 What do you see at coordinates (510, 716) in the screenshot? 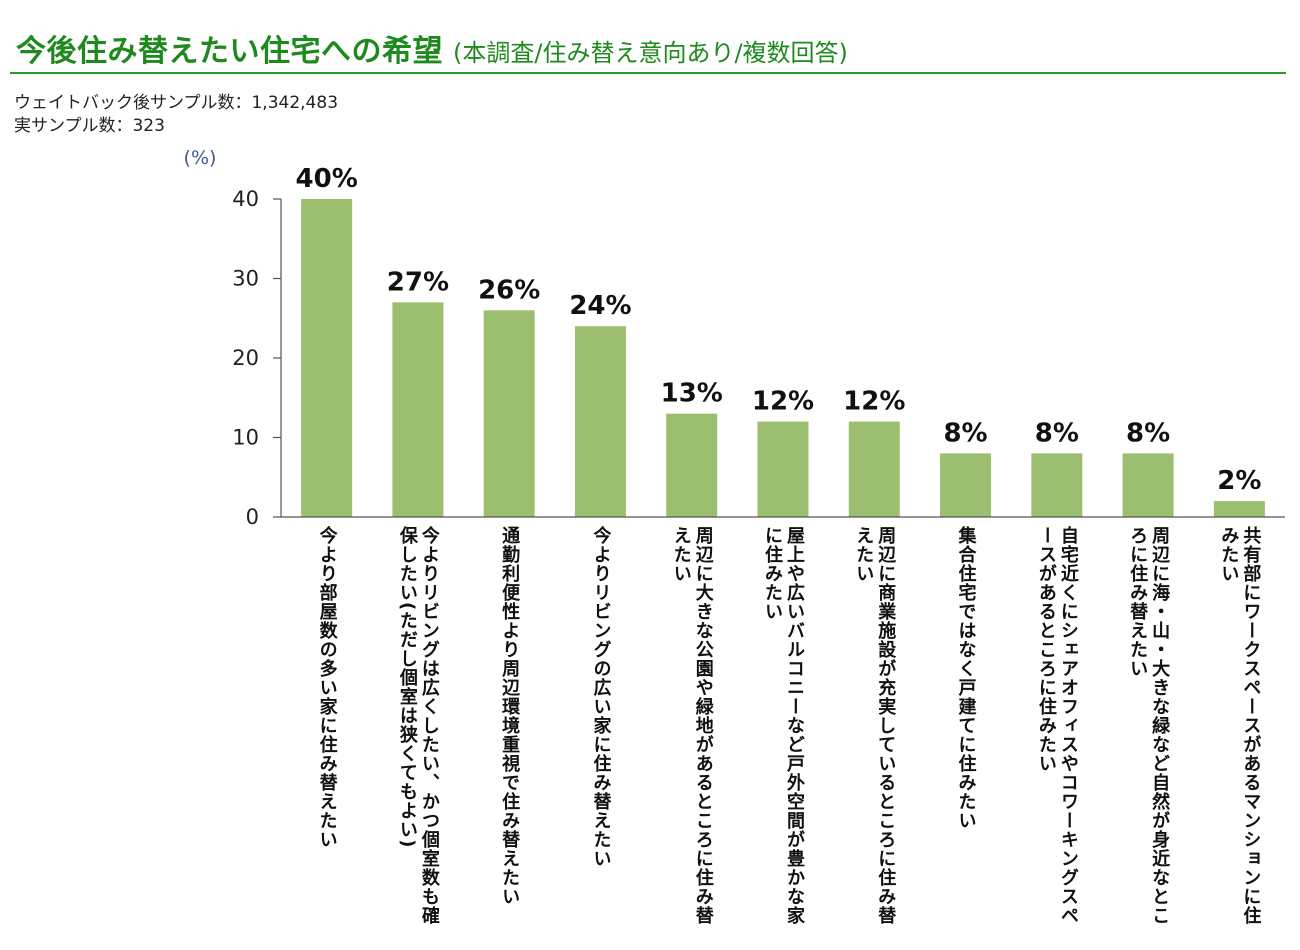
I see `category-label: 通勤利便性より周辺環境重視で住み替えたい` at bounding box center [510, 716].